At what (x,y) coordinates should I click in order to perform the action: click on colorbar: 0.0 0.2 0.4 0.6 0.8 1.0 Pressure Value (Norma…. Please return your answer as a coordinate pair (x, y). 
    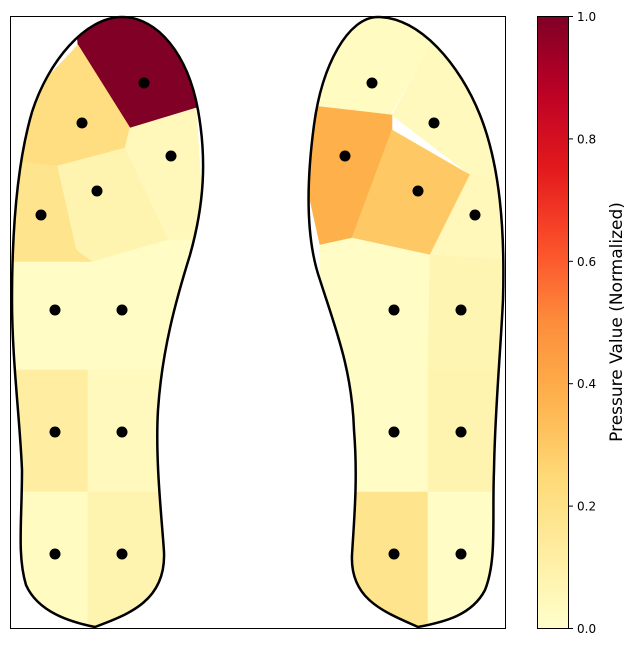
    Looking at the image, I should click on (582, 323).